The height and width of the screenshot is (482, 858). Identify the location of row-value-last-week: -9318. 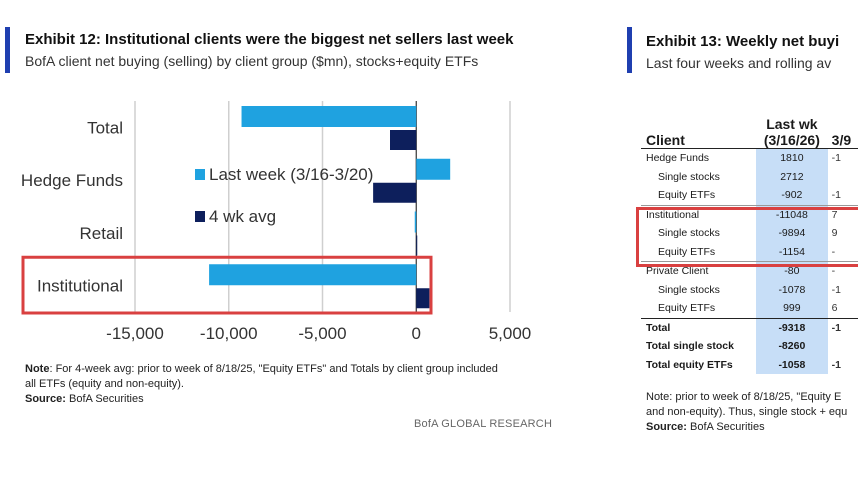
(792, 327).